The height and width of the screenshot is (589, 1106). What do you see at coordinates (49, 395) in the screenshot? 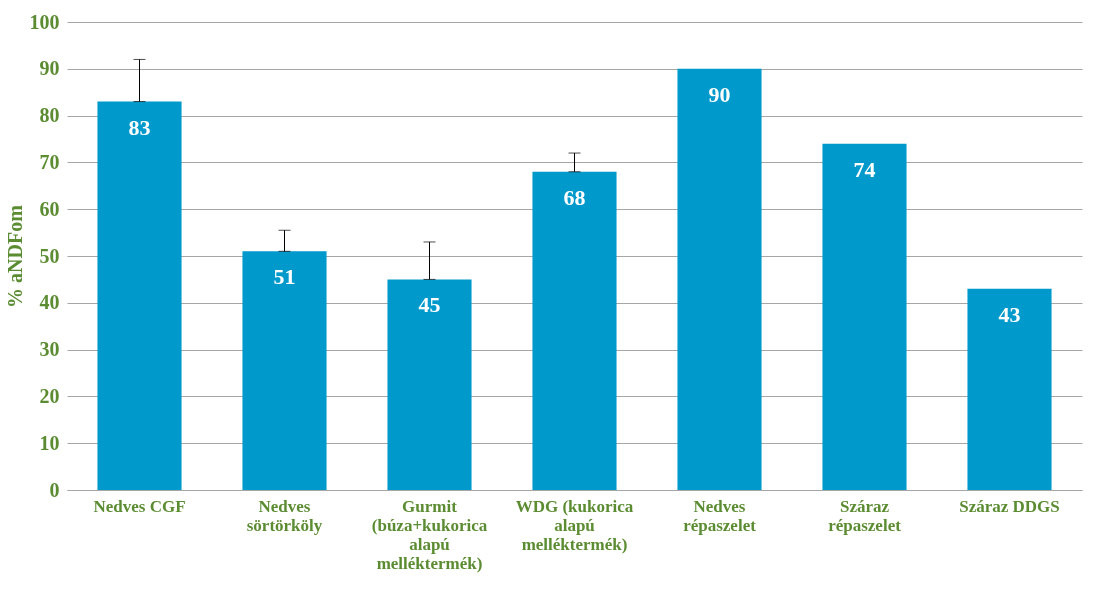
I see `y-tick-label: 20` at bounding box center [49, 395].